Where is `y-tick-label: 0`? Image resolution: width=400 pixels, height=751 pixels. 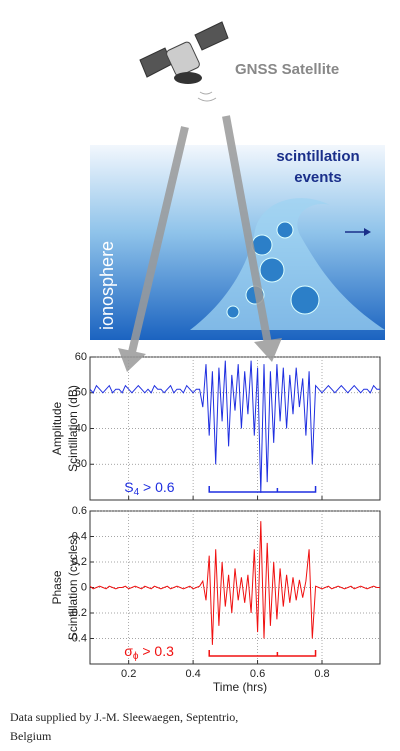
y-tick-label: 0 is located at coordinates (84, 587).